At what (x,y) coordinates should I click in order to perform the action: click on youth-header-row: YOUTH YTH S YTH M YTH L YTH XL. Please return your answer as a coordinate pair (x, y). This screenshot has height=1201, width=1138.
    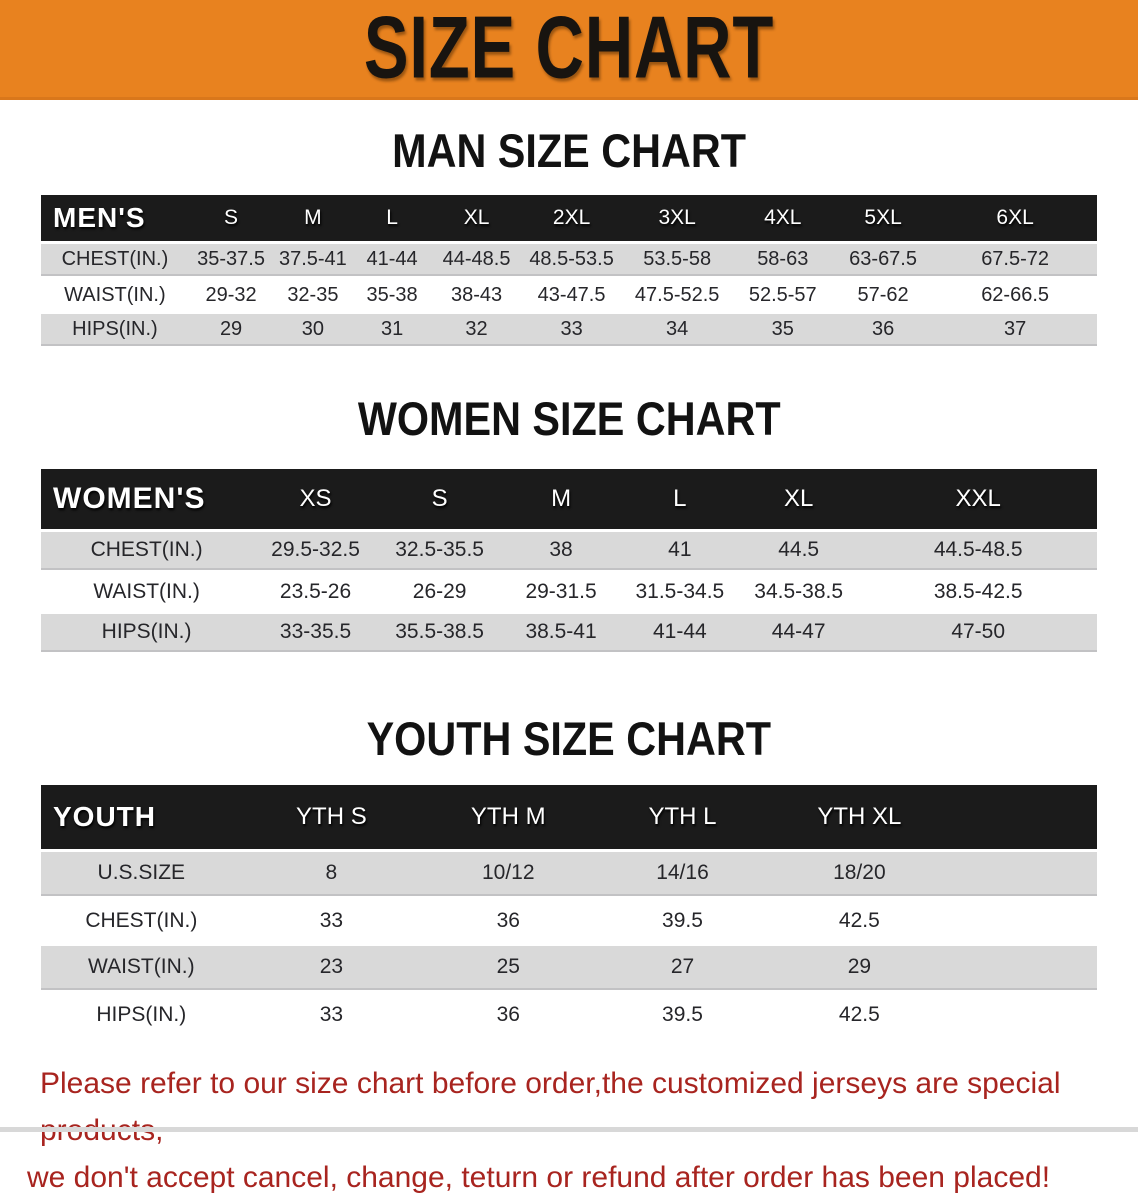
    Looking at the image, I should click on (569, 817).